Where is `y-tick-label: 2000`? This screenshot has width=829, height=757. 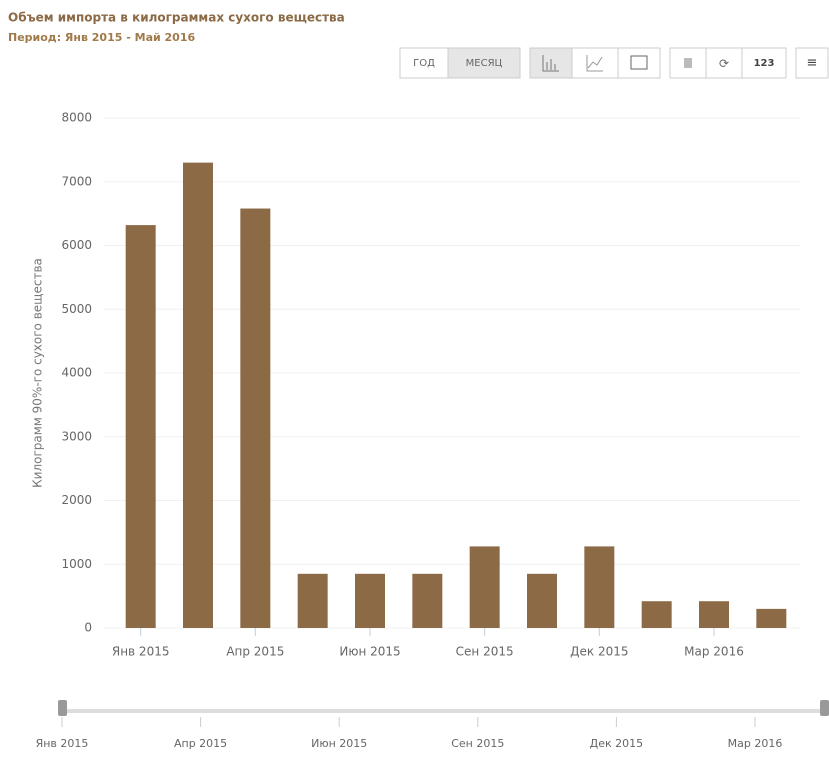
y-tick-label: 2000 is located at coordinates (76, 500).